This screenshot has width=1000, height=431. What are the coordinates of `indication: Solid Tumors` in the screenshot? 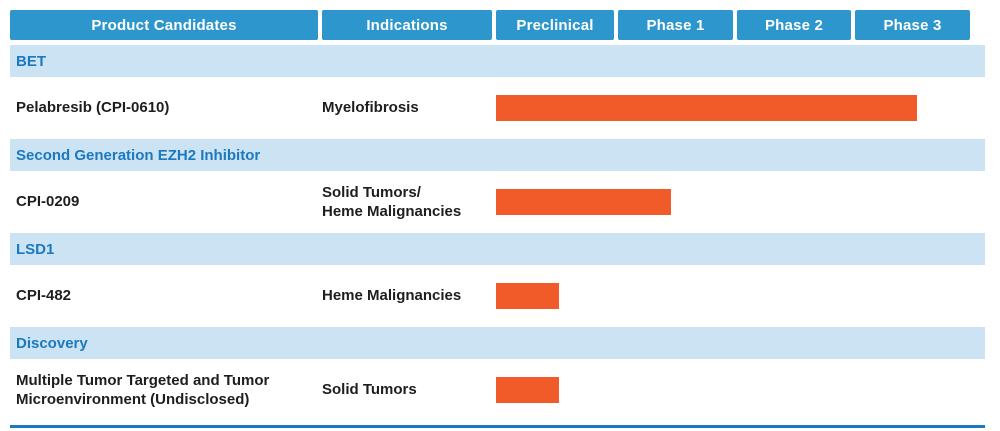 It's located at (369, 390).